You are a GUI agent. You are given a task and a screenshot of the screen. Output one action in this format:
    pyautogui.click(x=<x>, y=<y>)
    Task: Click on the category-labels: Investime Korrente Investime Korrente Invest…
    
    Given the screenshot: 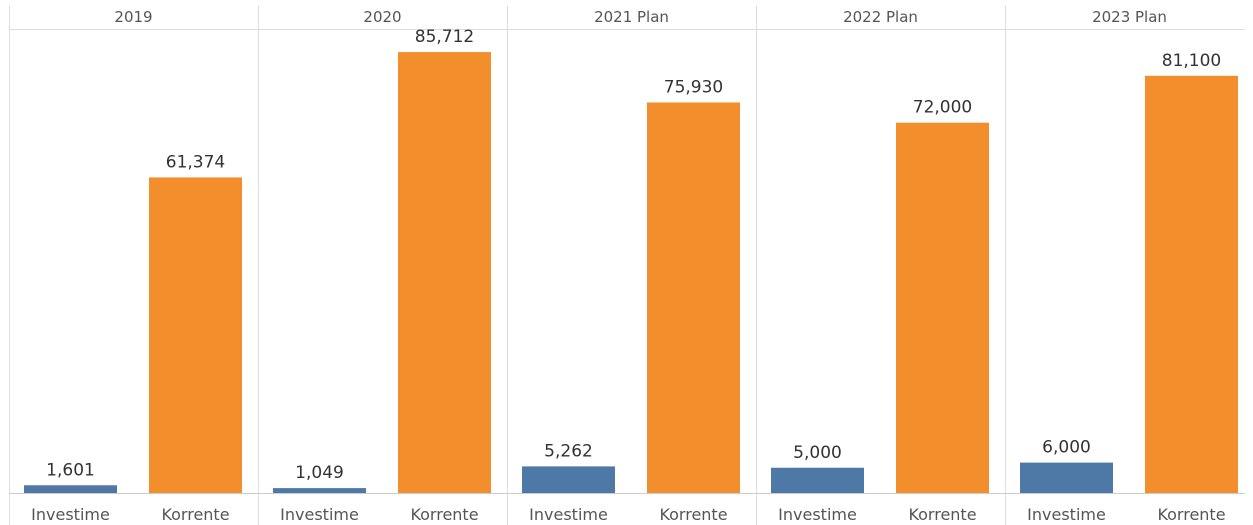 What is the action you would take?
    pyautogui.click(x=628, y=514)
    